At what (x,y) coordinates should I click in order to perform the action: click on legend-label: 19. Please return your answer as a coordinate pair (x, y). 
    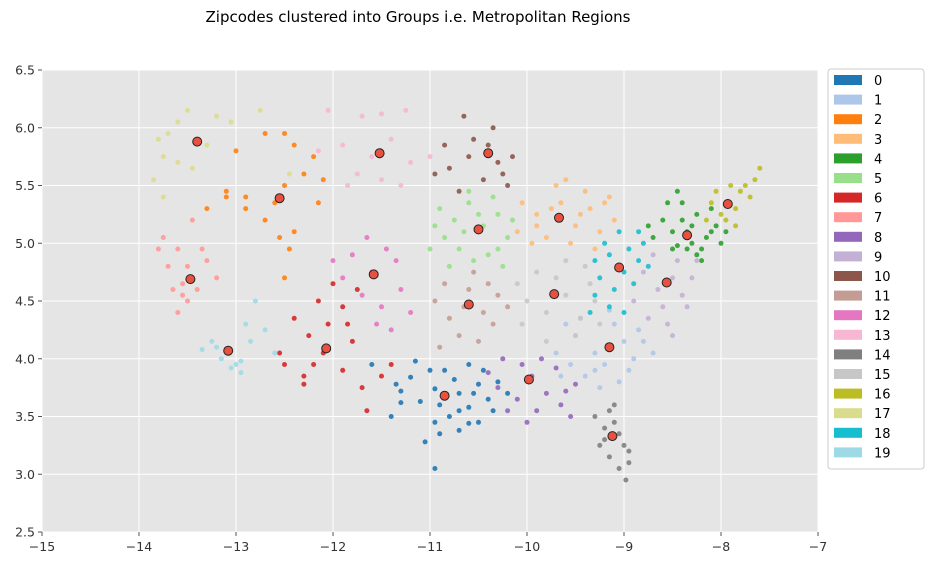
    Looking at the image, I should click on (882, 453).